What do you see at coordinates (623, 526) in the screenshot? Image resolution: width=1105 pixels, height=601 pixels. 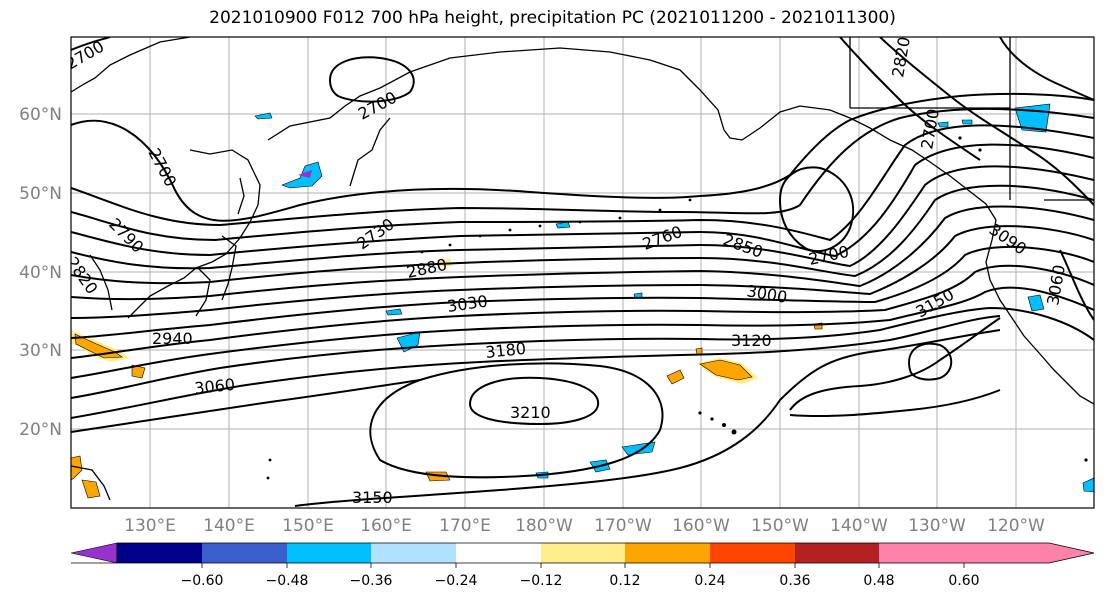 I see `lon-label: 170°W` at bounding box center [623, 526].